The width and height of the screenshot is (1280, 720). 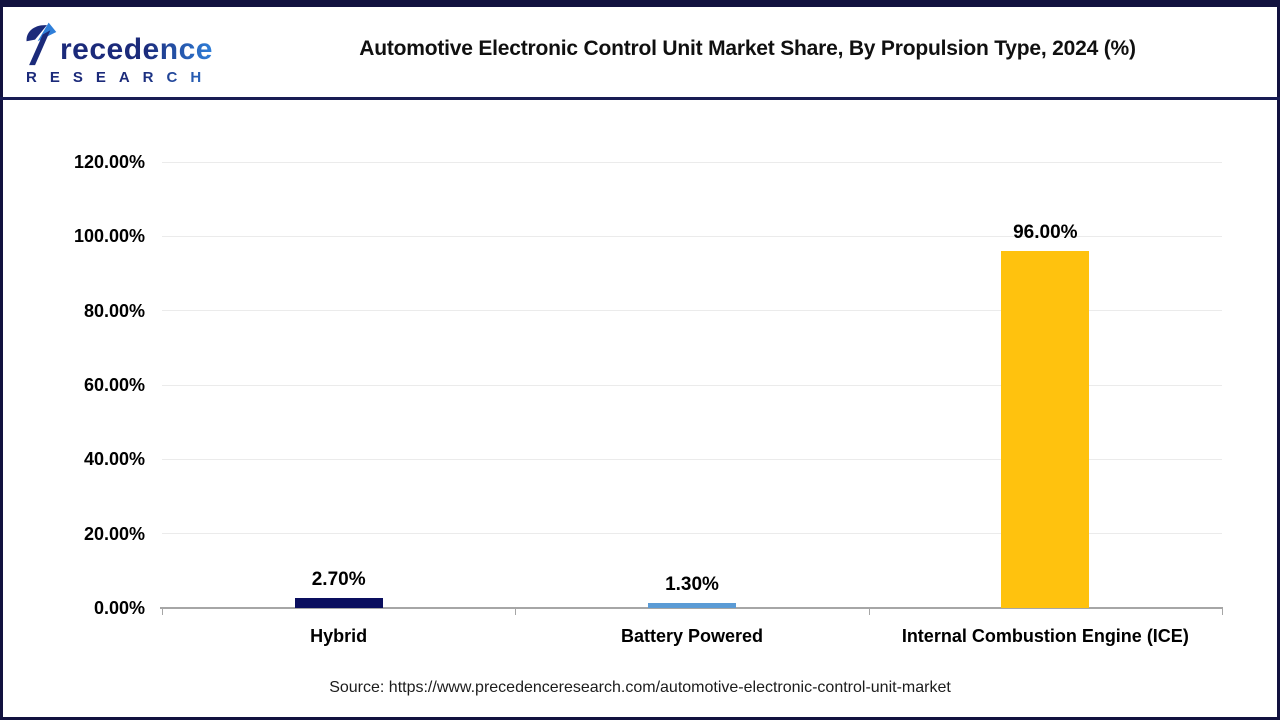 What do you see at coordinates (136, 49) in the screenshot?
I see `brand-name: recedence` at bounding box center [136, 49].